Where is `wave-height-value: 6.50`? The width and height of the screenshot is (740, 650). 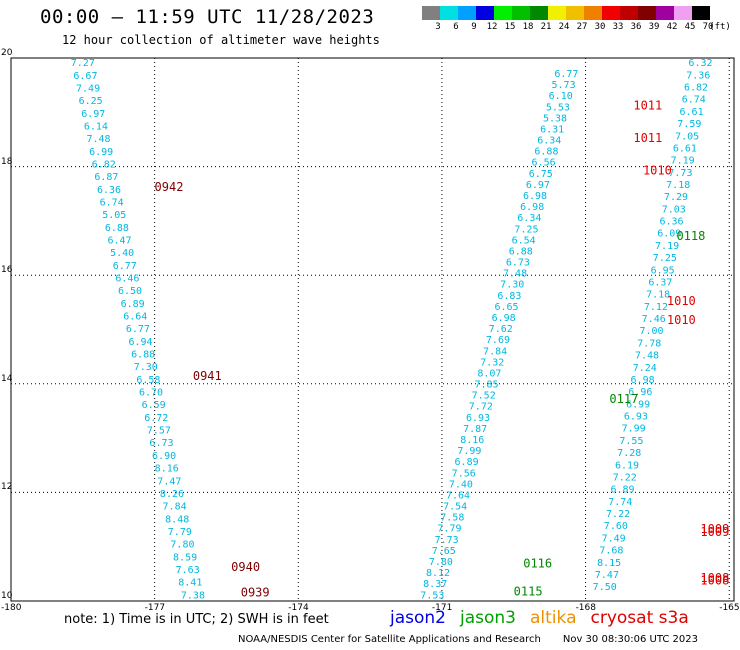
wave-height-value: 6.50 is located at coordinates (130, 291).